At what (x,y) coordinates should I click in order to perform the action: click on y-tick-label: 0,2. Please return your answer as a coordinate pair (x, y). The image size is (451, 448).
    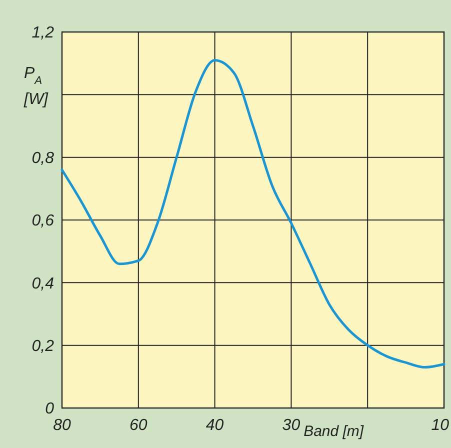
    Looking at the image, I should click on (43, 346).